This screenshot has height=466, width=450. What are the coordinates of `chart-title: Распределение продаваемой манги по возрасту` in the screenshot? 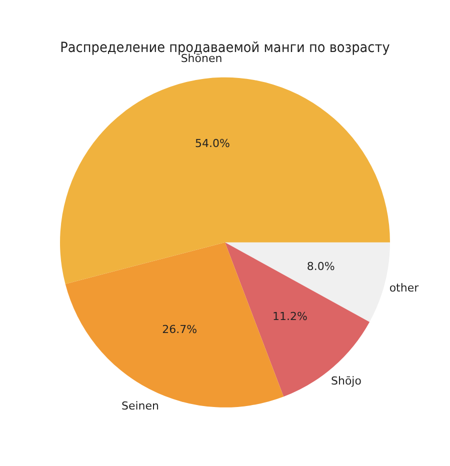 It's located at (225, 48).